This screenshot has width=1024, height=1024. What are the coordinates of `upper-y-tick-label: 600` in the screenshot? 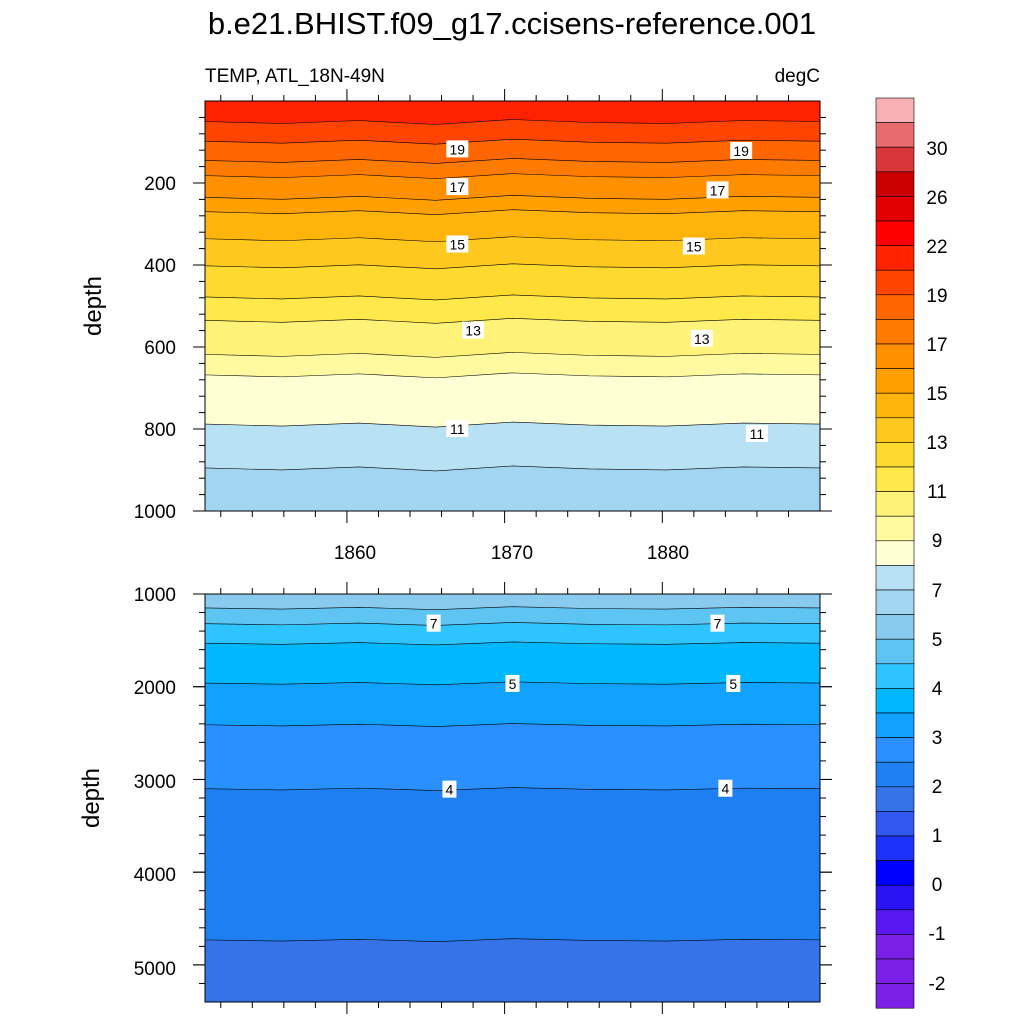 It's located at (160, 348).